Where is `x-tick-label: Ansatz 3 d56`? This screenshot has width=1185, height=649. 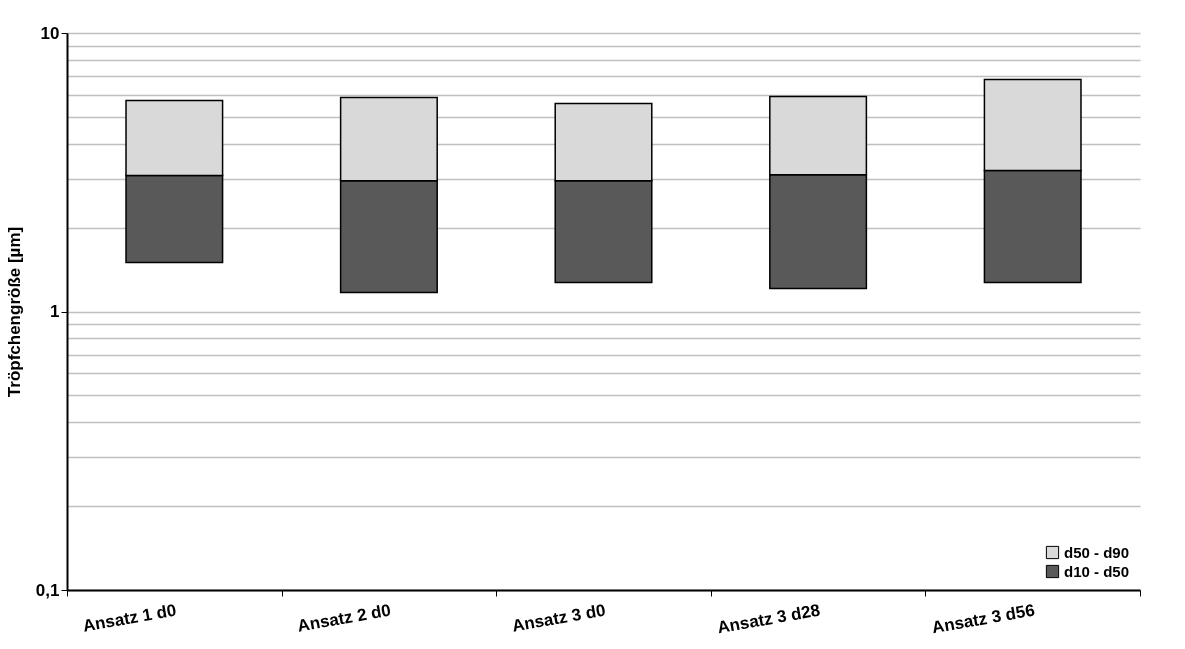
x-tick-label: Ansatz 3 d56 is located at coordinates (983, 619).